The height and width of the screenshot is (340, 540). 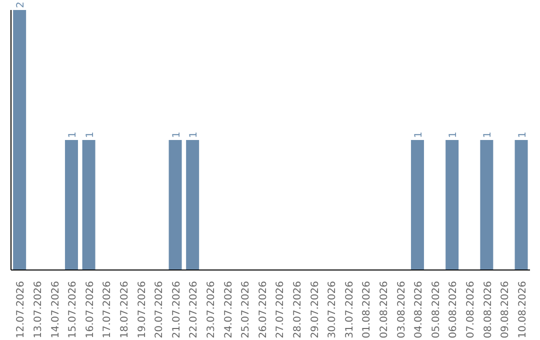 What do you see at coordinates (384, 309) in the screenshot?
I see `x-tick-label: 02.08.2026` at bounding box center [384, 309].